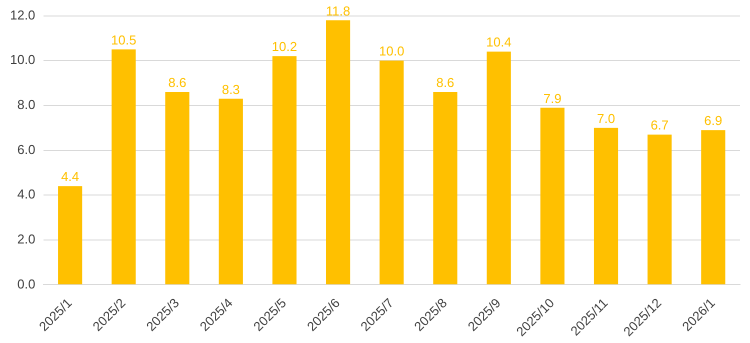 The width and height of the screenshot is (750, 343). I want to click on y-tick-label: 0.0, so click(26, 284).